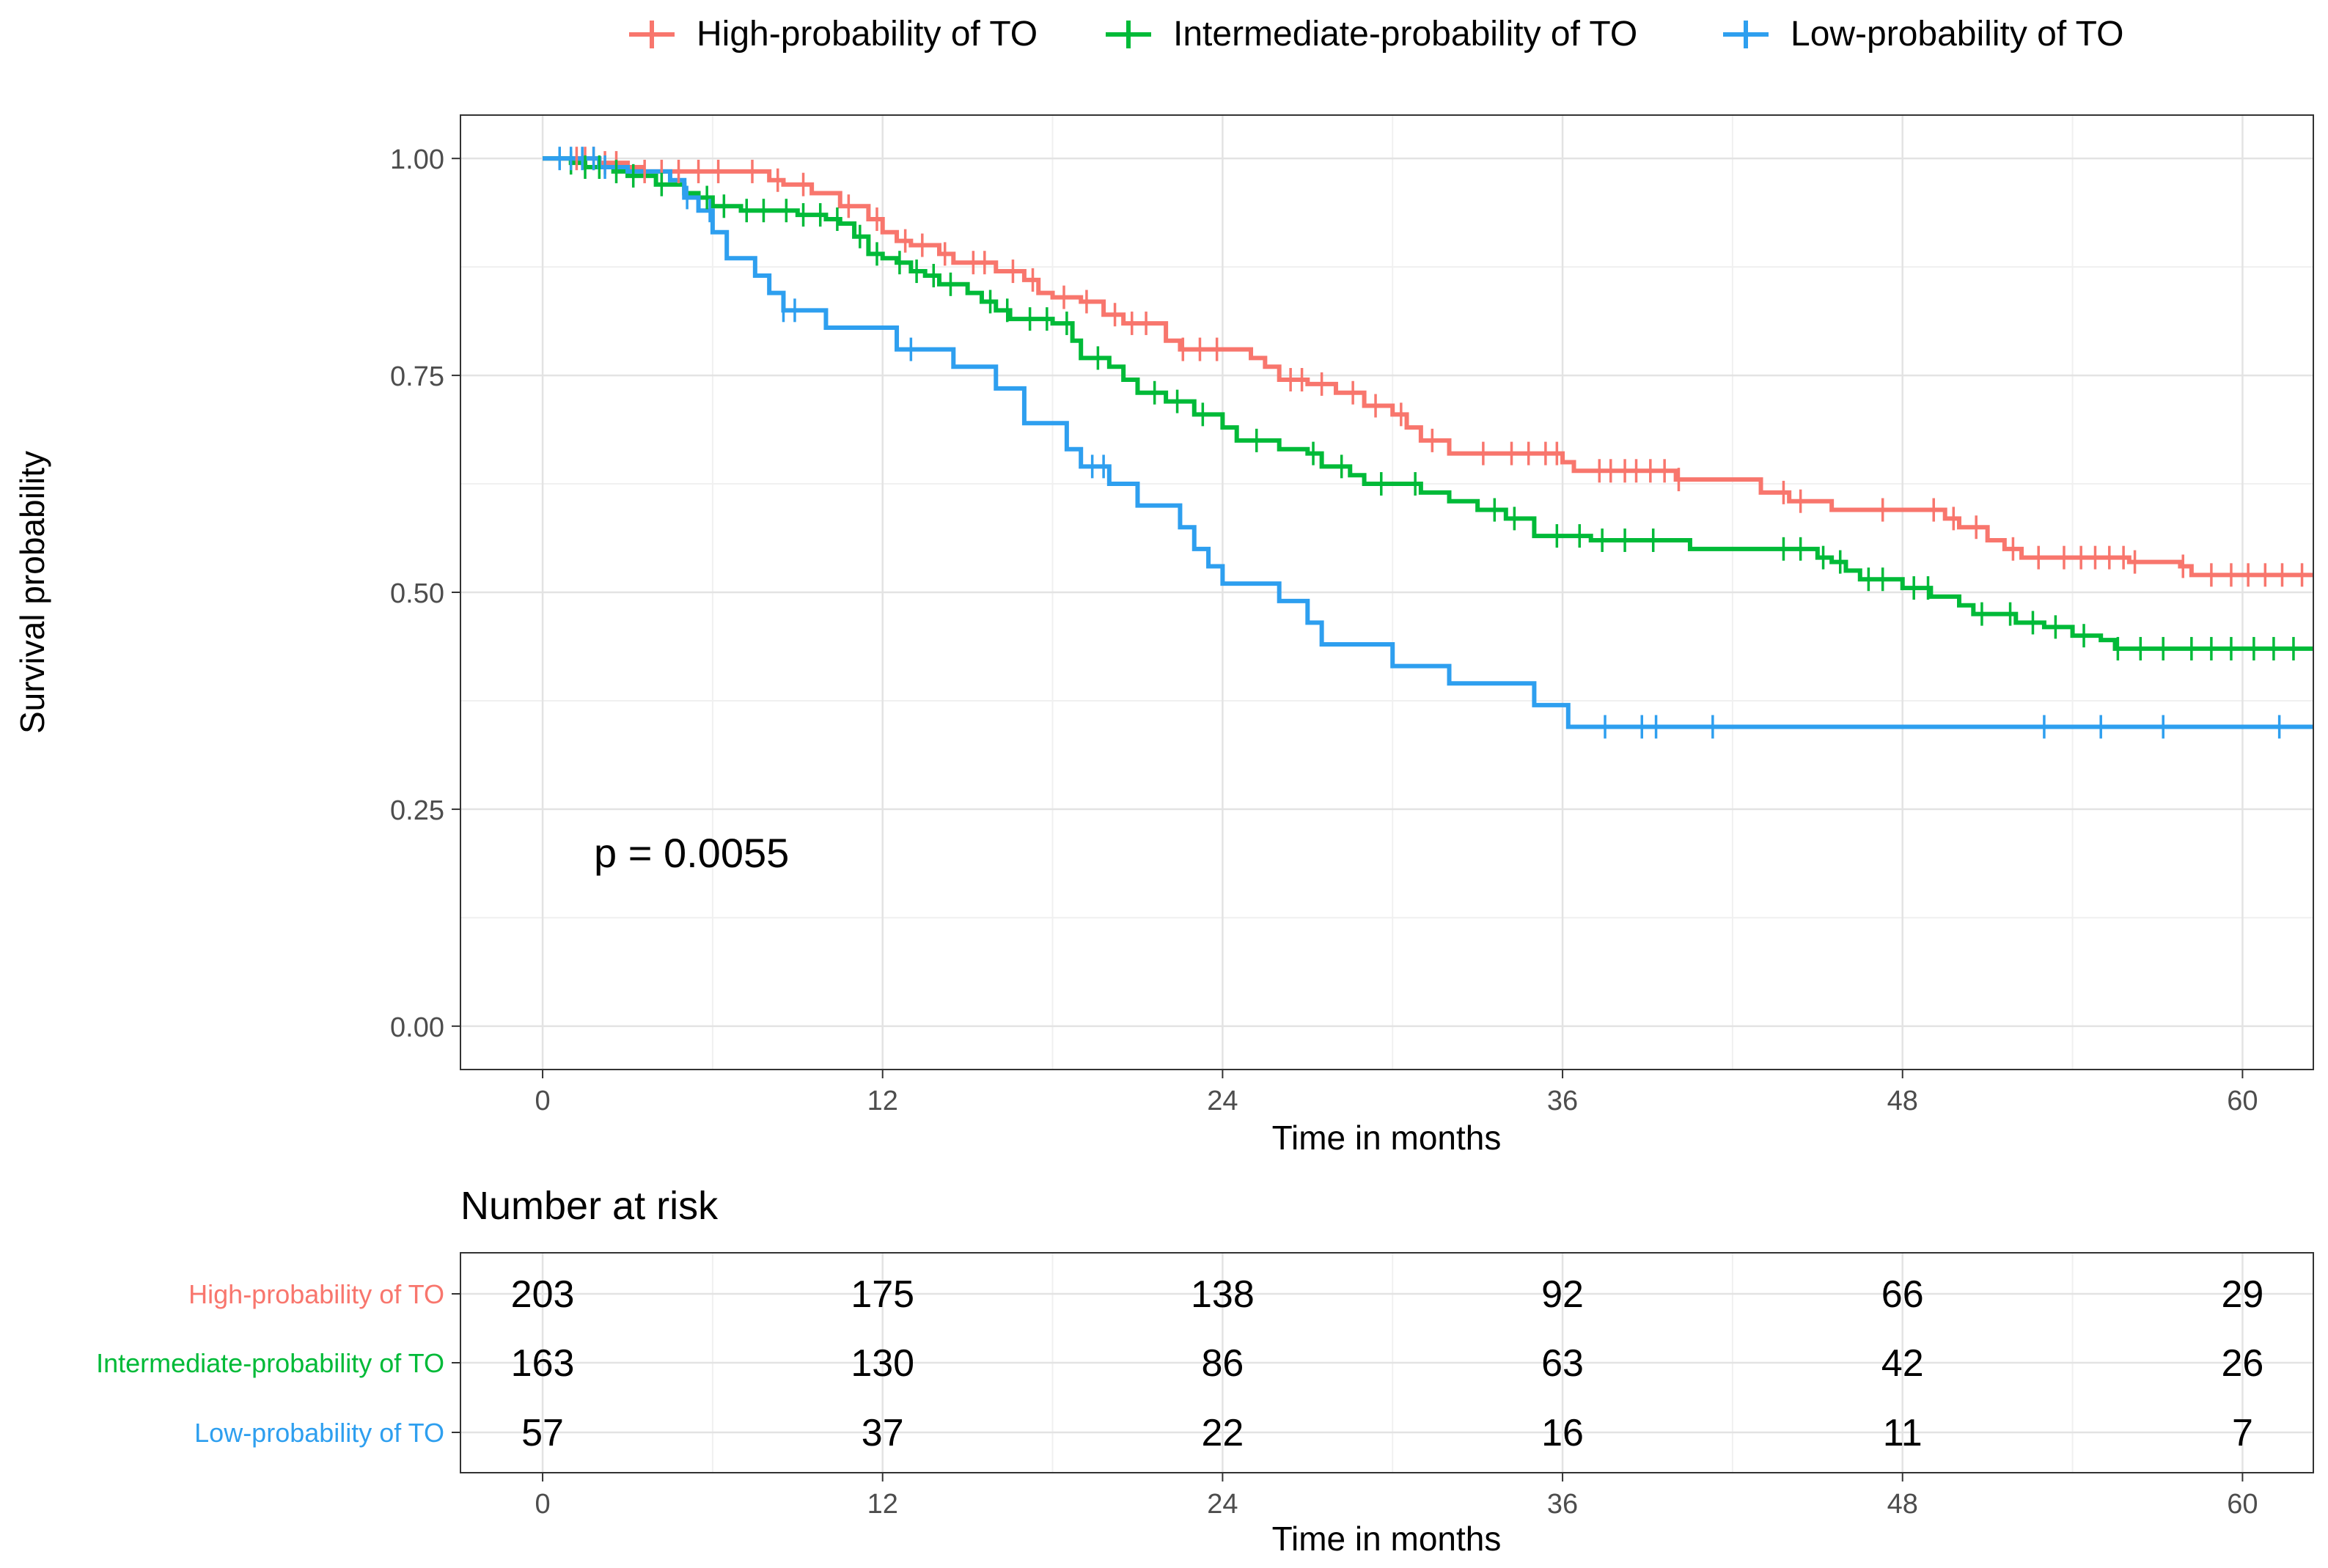 The width and height of the screenshot is (2328, 1568). I want to click on y-axis-ticks: 0.00 0.25 0.50 0.75 1.00, so click(425, 593).